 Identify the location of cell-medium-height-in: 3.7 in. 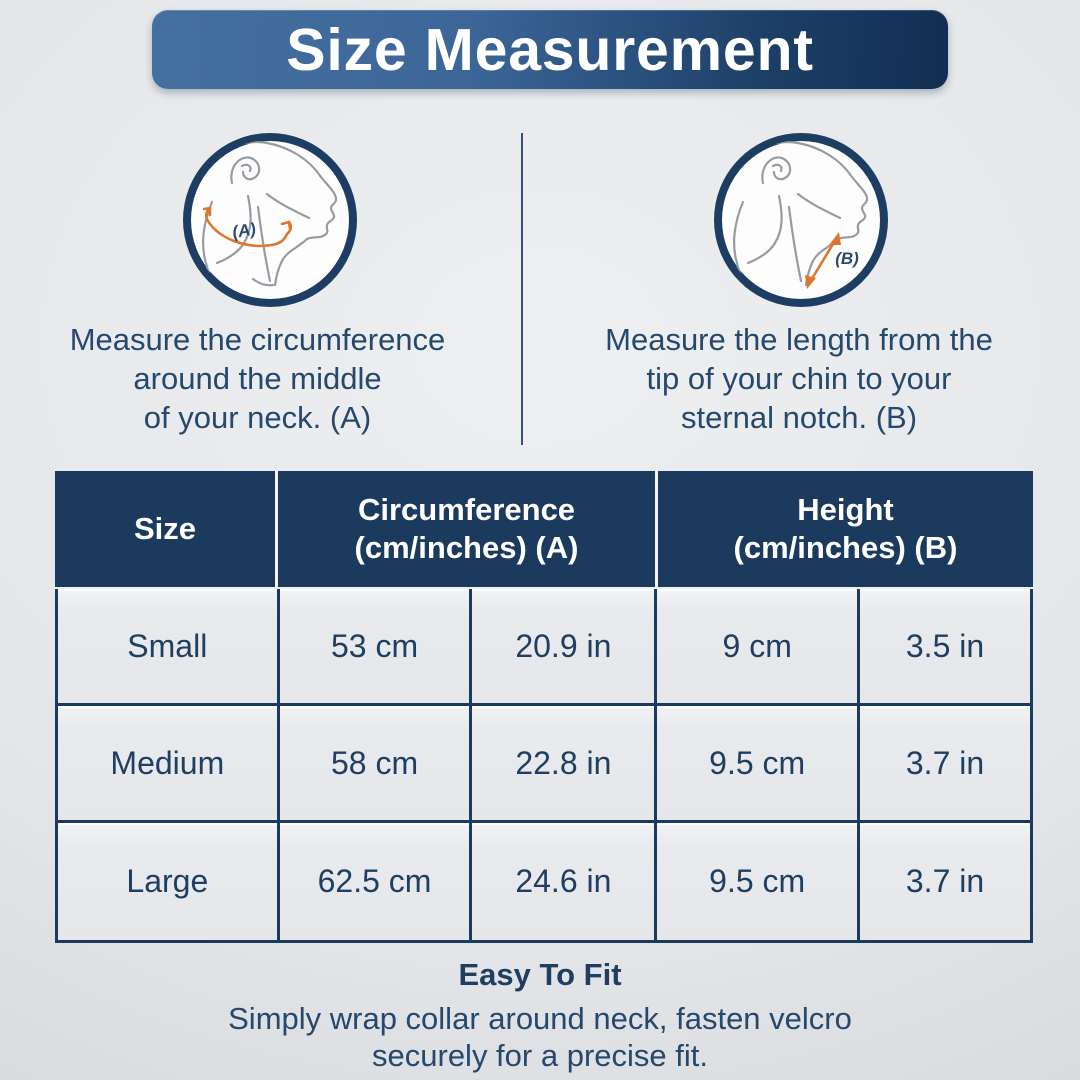
(945, 764).